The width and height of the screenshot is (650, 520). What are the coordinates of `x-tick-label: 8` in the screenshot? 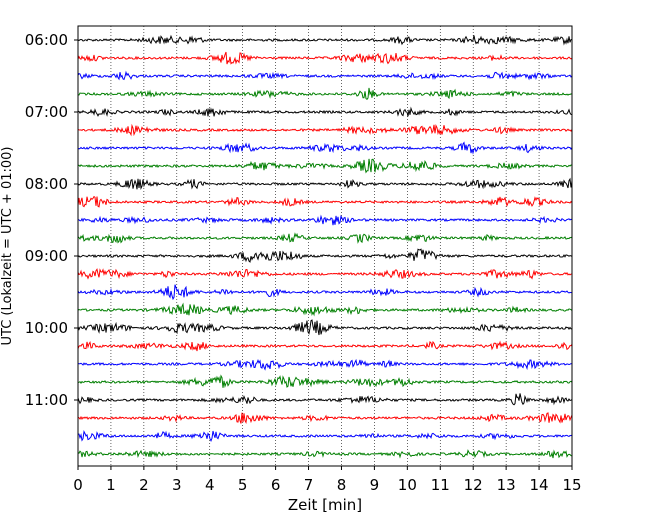 It's located at (342, 485).